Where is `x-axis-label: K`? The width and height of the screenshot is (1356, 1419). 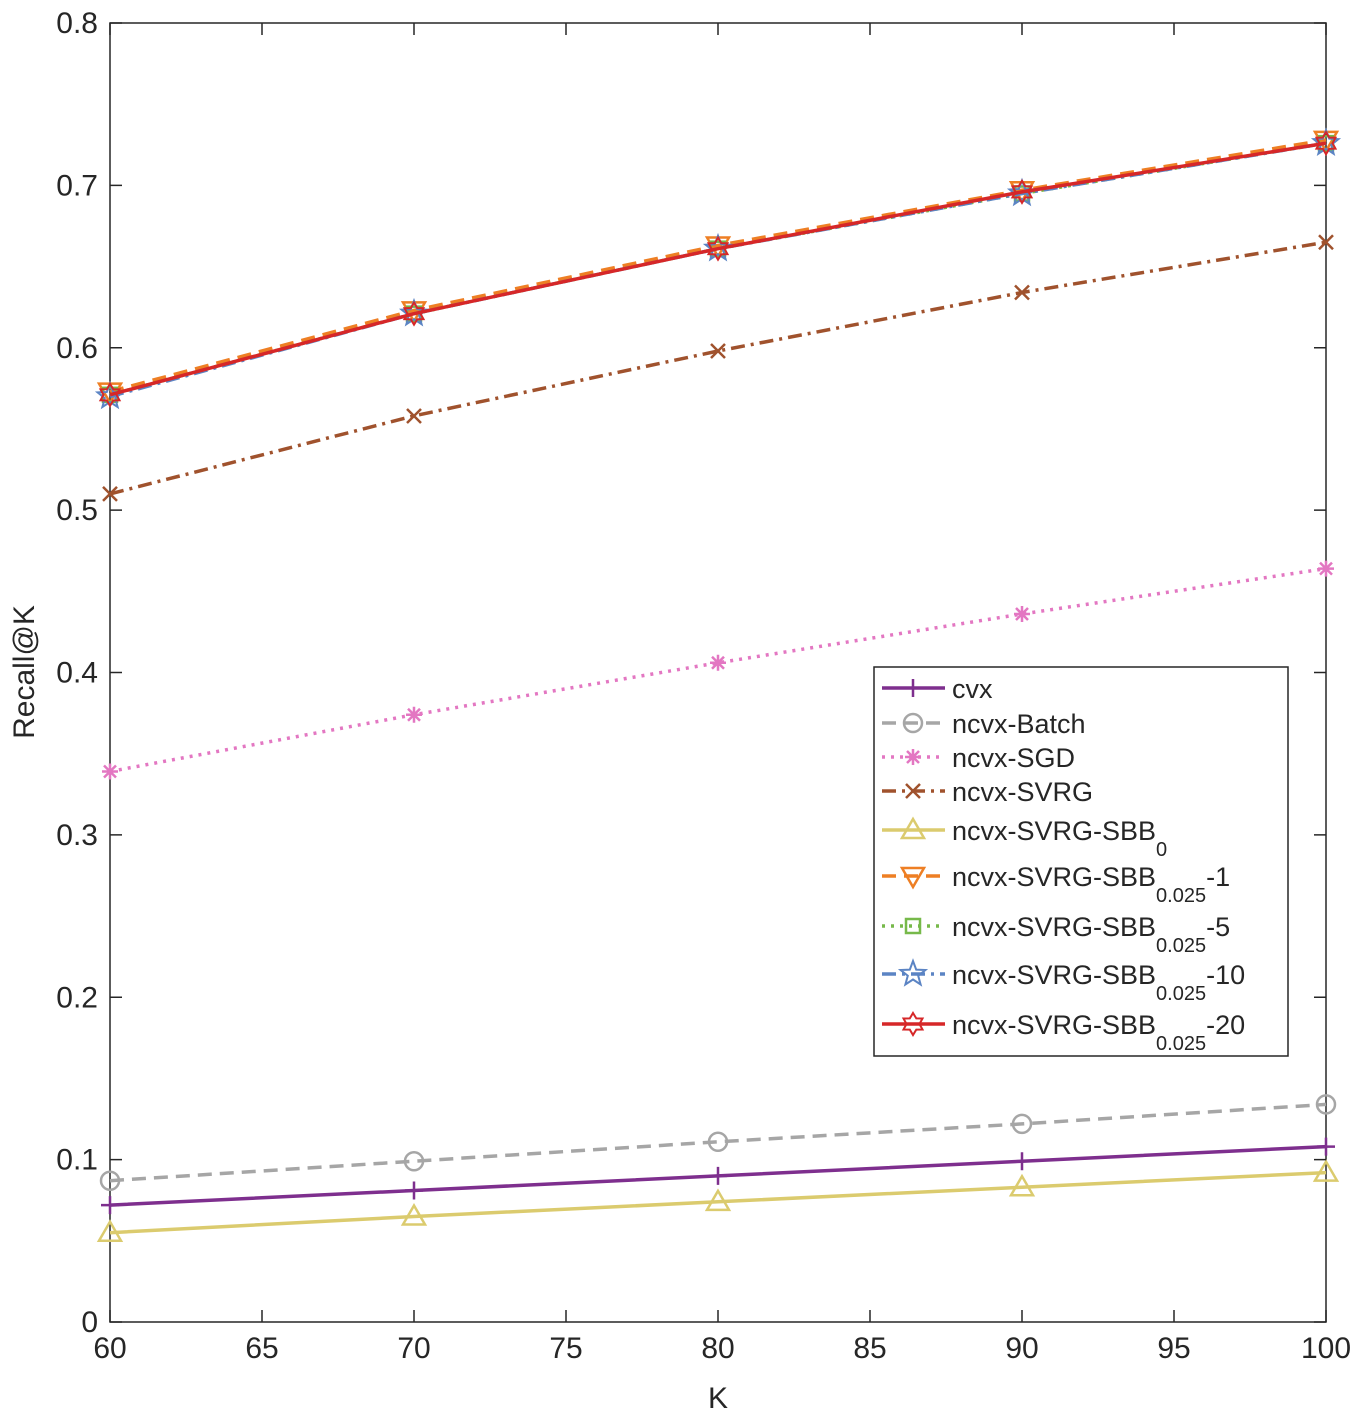 x-axis-label: K is located at coordinates (718, 1398).